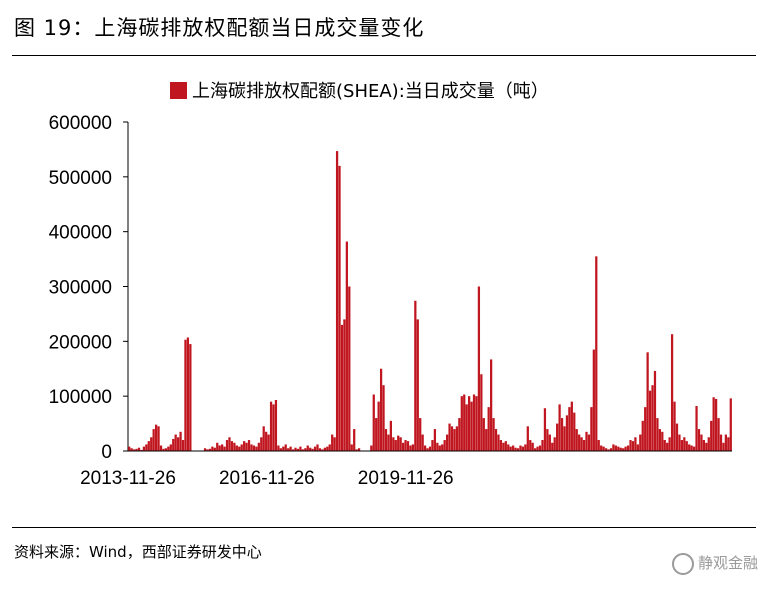  I want to click on figure-title: 图 19：上海碳排放权配额当日成交量变化, so click(219, 28).